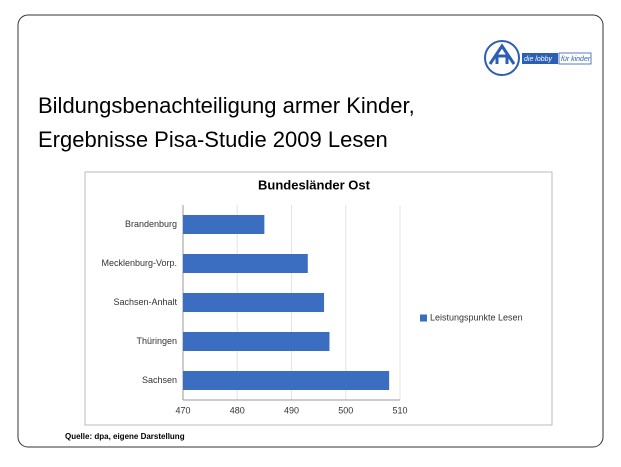 Image resolution: width=621 pixels, height=467 pixels. I want to click on x-tick-label: 480, so click(237, 410).